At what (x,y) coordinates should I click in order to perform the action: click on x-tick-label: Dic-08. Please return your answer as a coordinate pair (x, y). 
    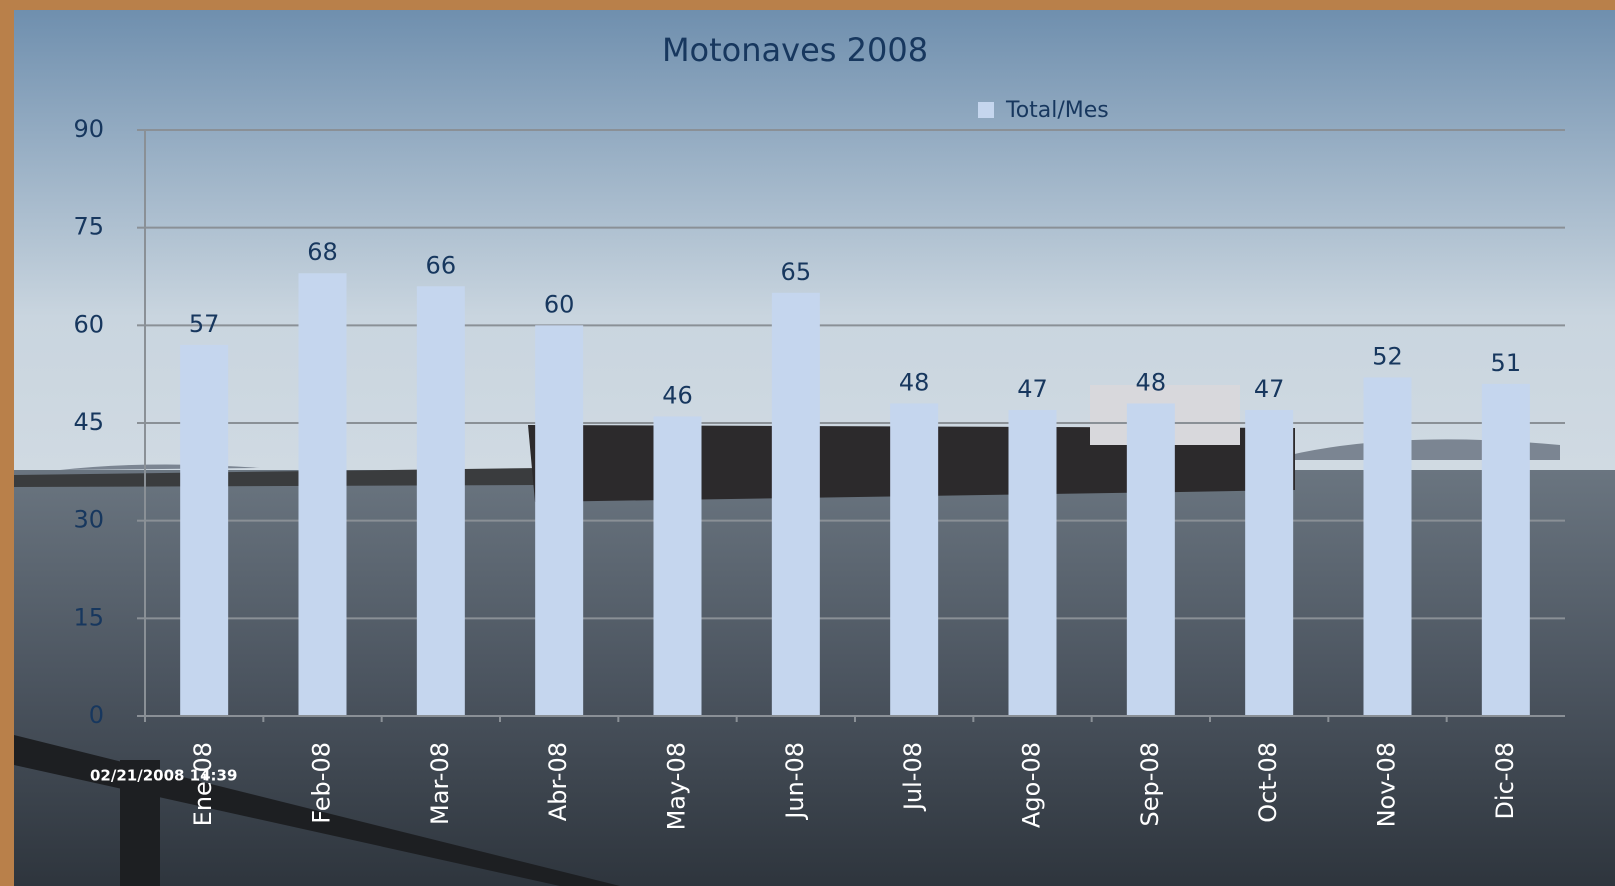
    Looking at the image, I should click on (1505, 781).